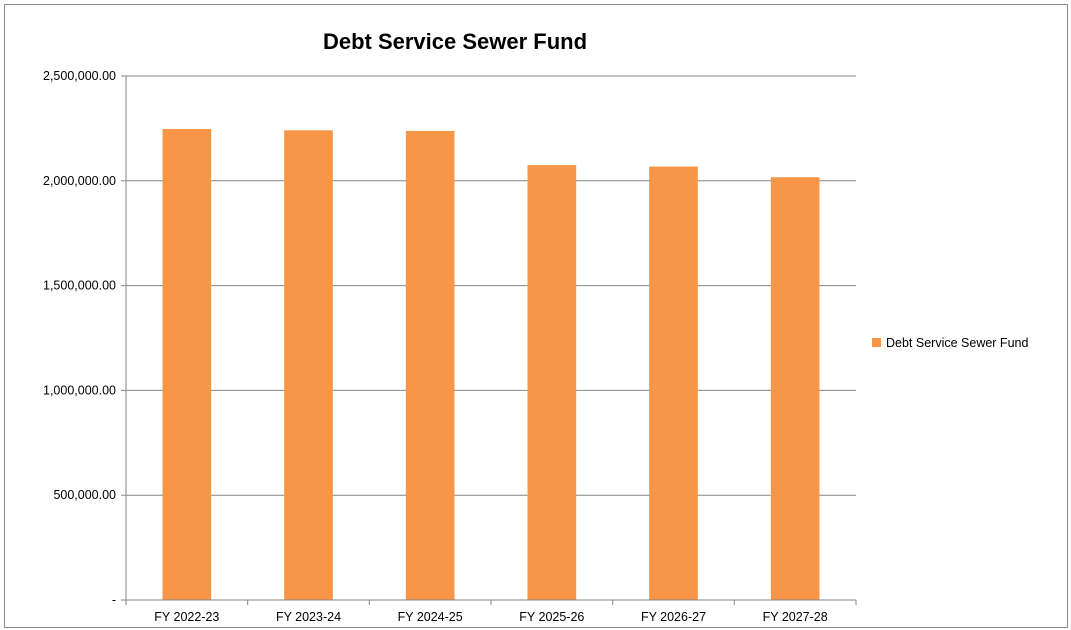  What do you see at coordinates (957, 343) in the screenshot?
I see `legend-label: Debt Service Sewer Fund` at bounding box center [957, 343].